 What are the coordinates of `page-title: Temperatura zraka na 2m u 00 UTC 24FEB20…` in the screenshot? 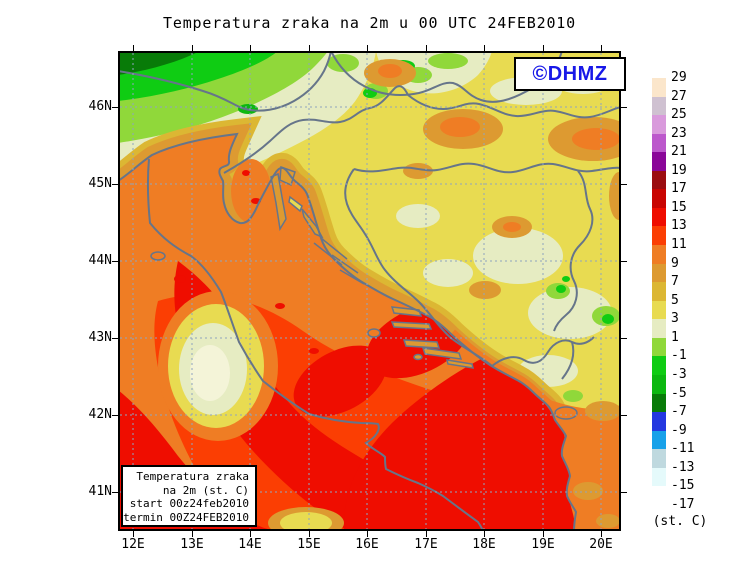 It's located at (369, 23).